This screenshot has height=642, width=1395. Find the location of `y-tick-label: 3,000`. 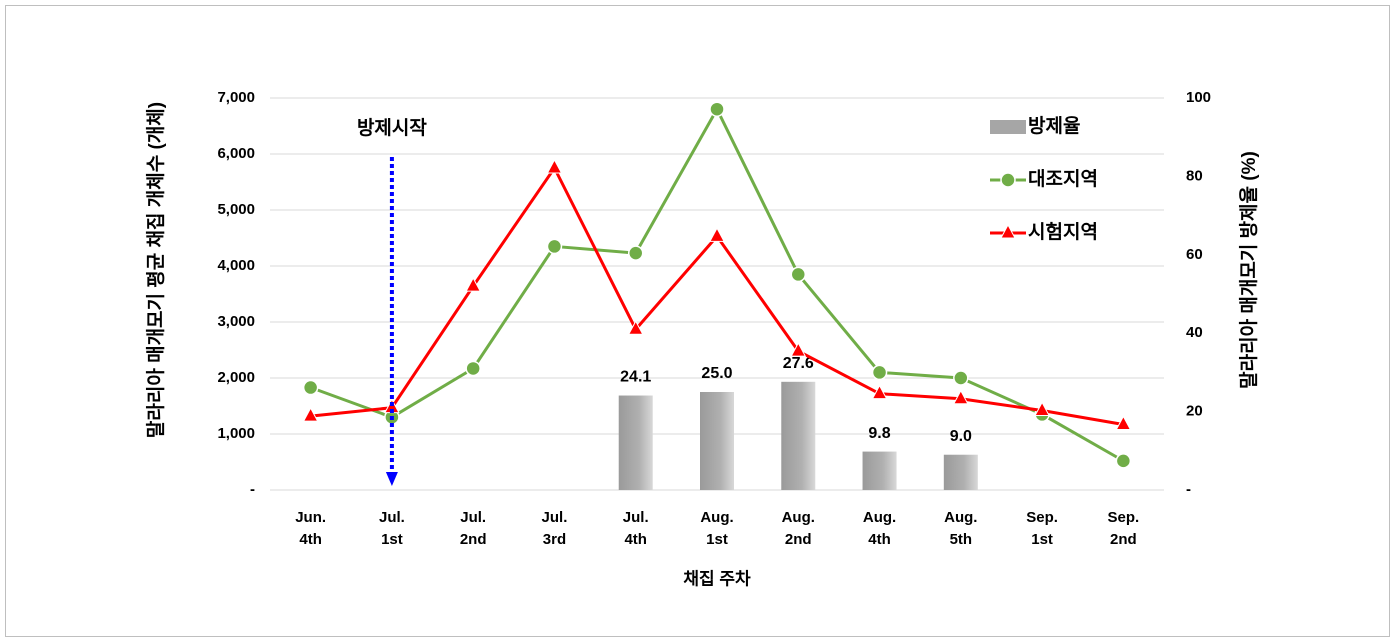

y-tick-label: 3,000 is located at coordinates (236, 321).